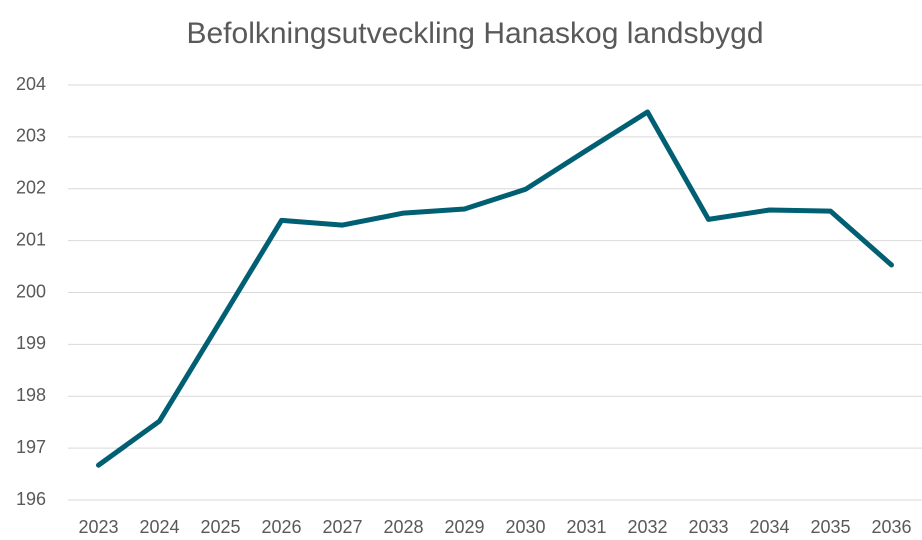 The height and width of the screenshot is (540, 922). Describe the element at coordinates (281, 527) in the screenshot. I see `x-tick-label: 2026` at that location.